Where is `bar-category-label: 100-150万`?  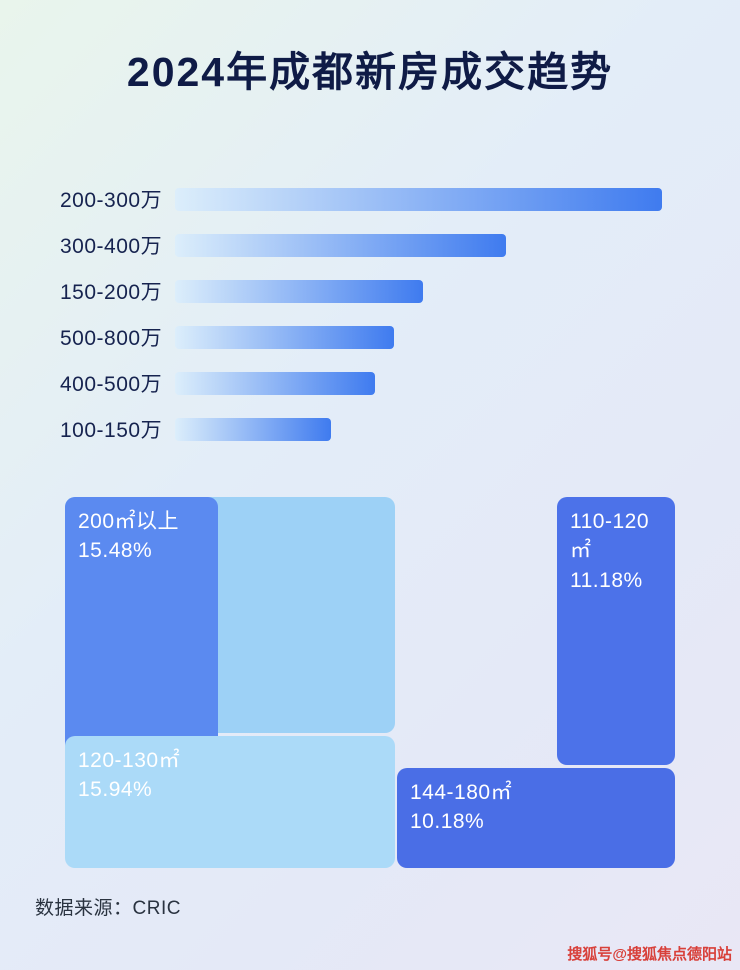
bar-category-label: 100-150万 is located at coordinates (111, 430).